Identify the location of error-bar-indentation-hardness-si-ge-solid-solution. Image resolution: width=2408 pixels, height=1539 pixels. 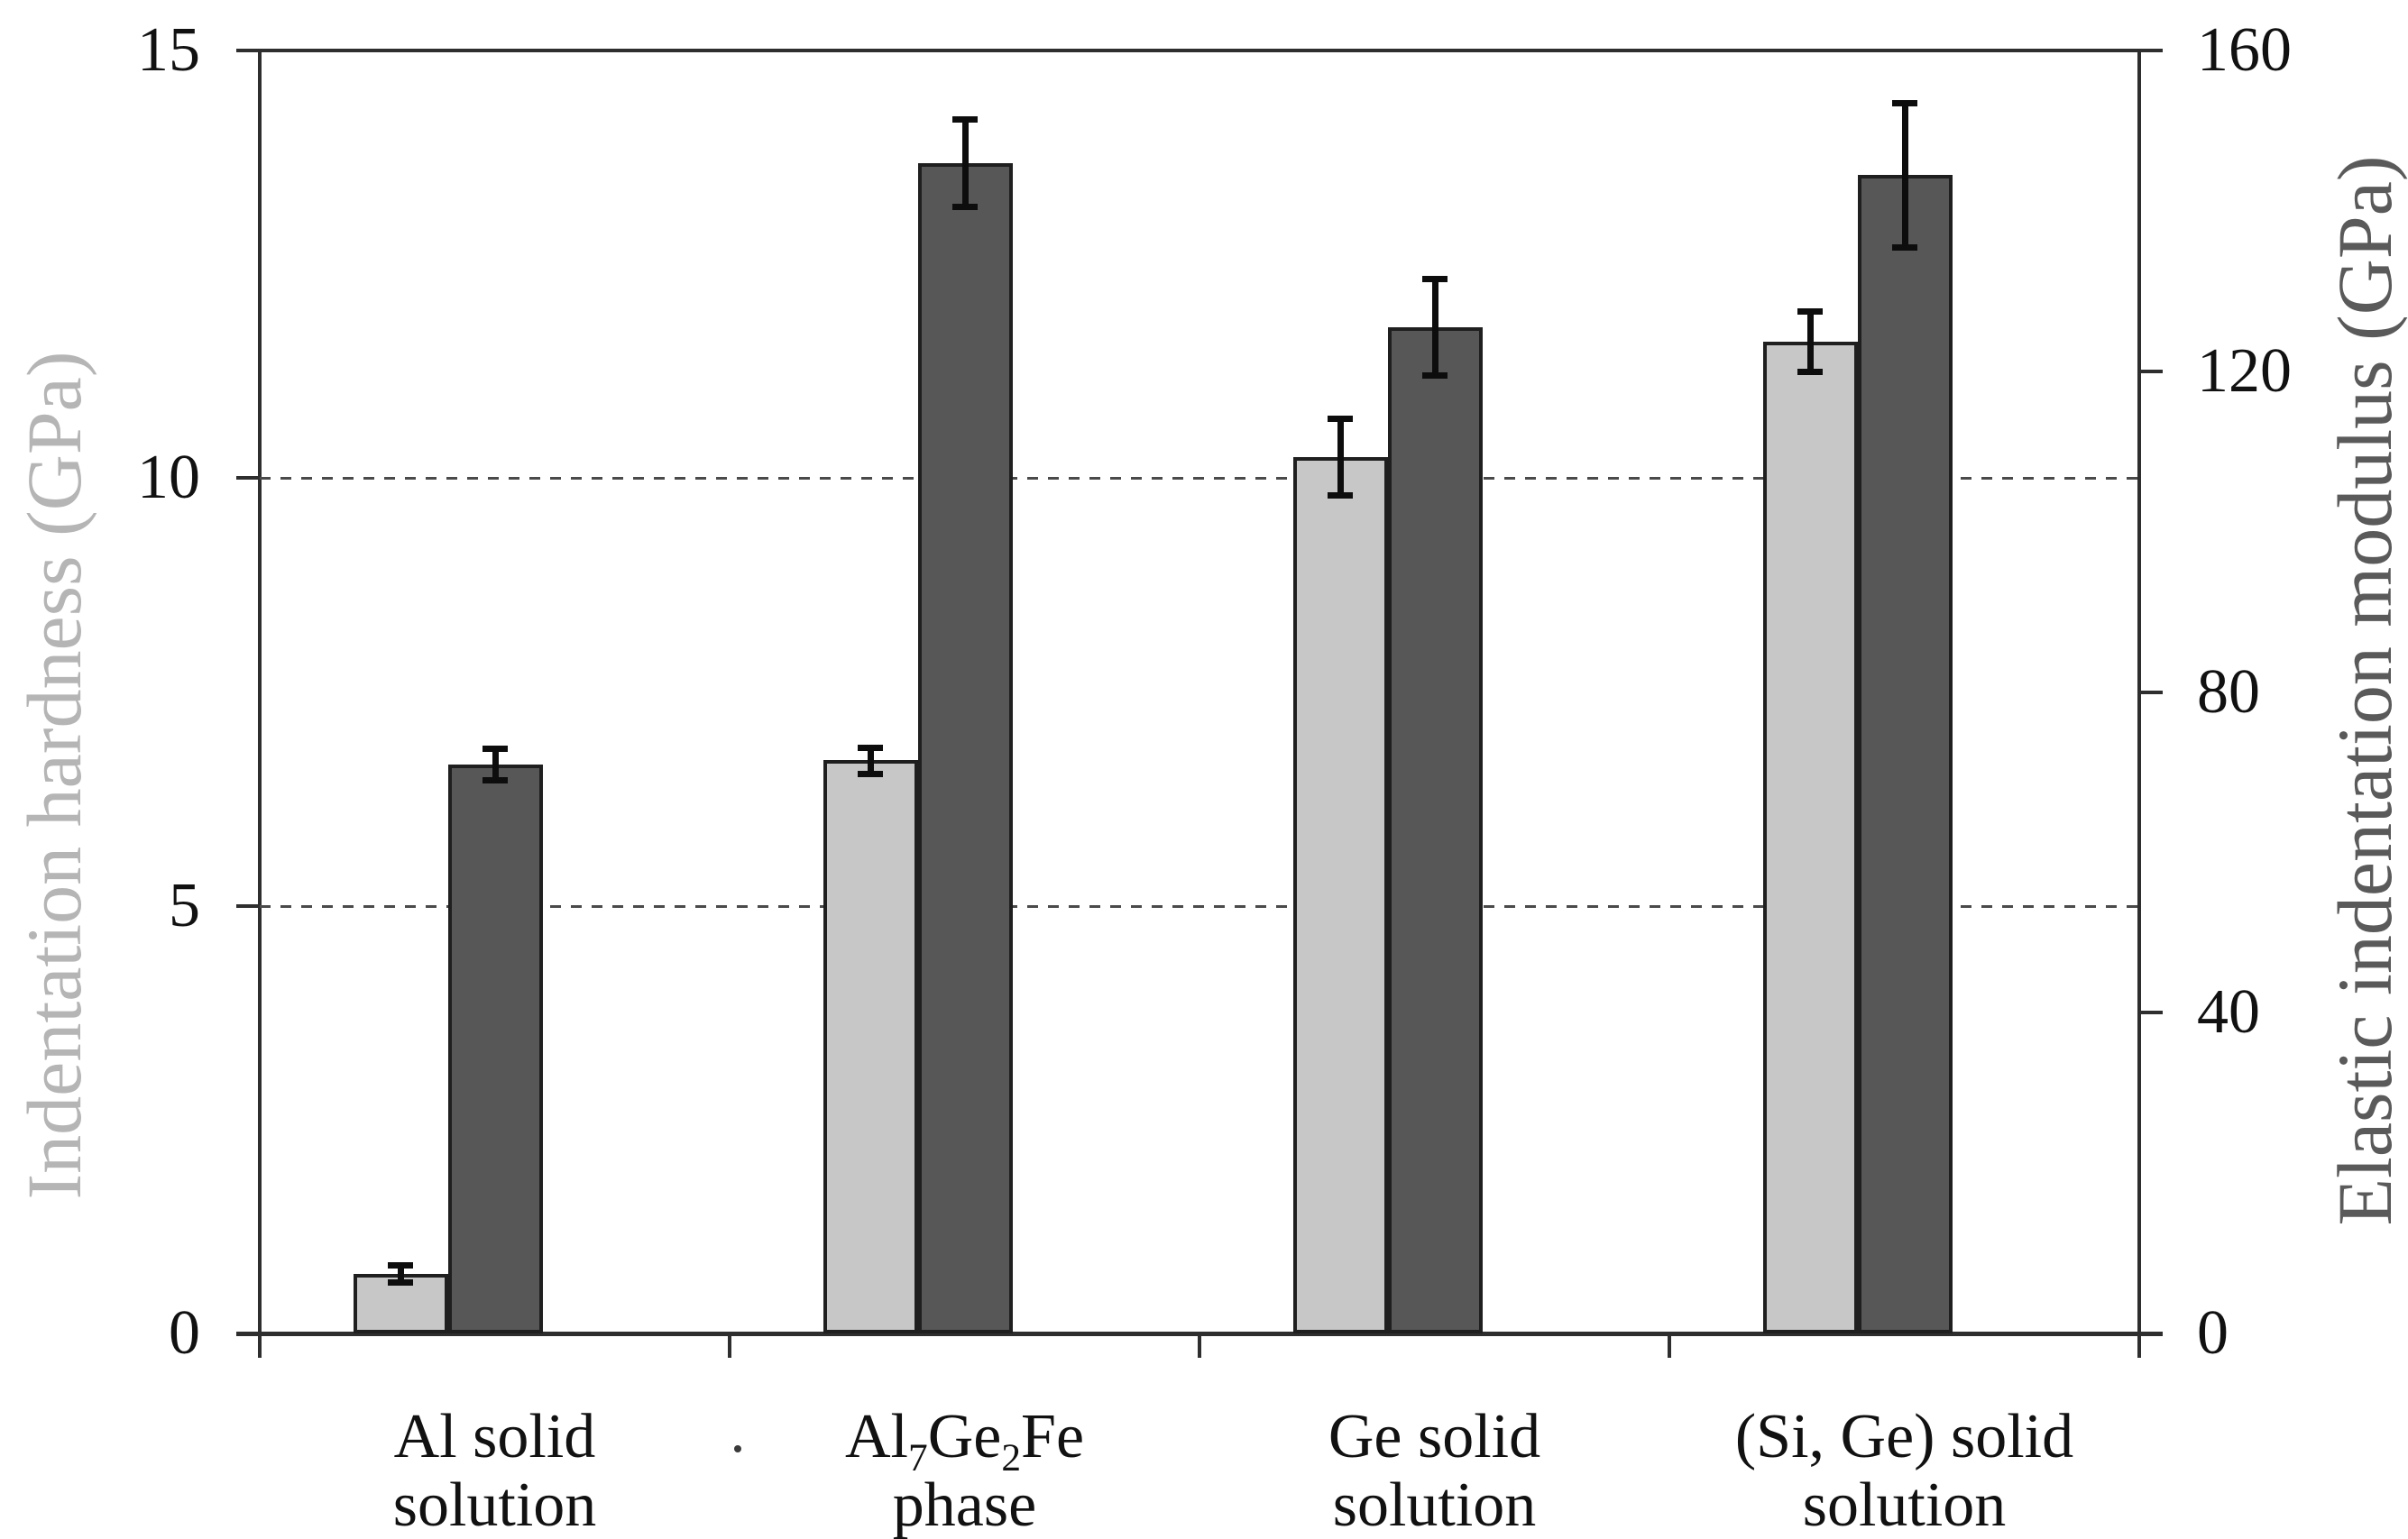
(1810, 341).